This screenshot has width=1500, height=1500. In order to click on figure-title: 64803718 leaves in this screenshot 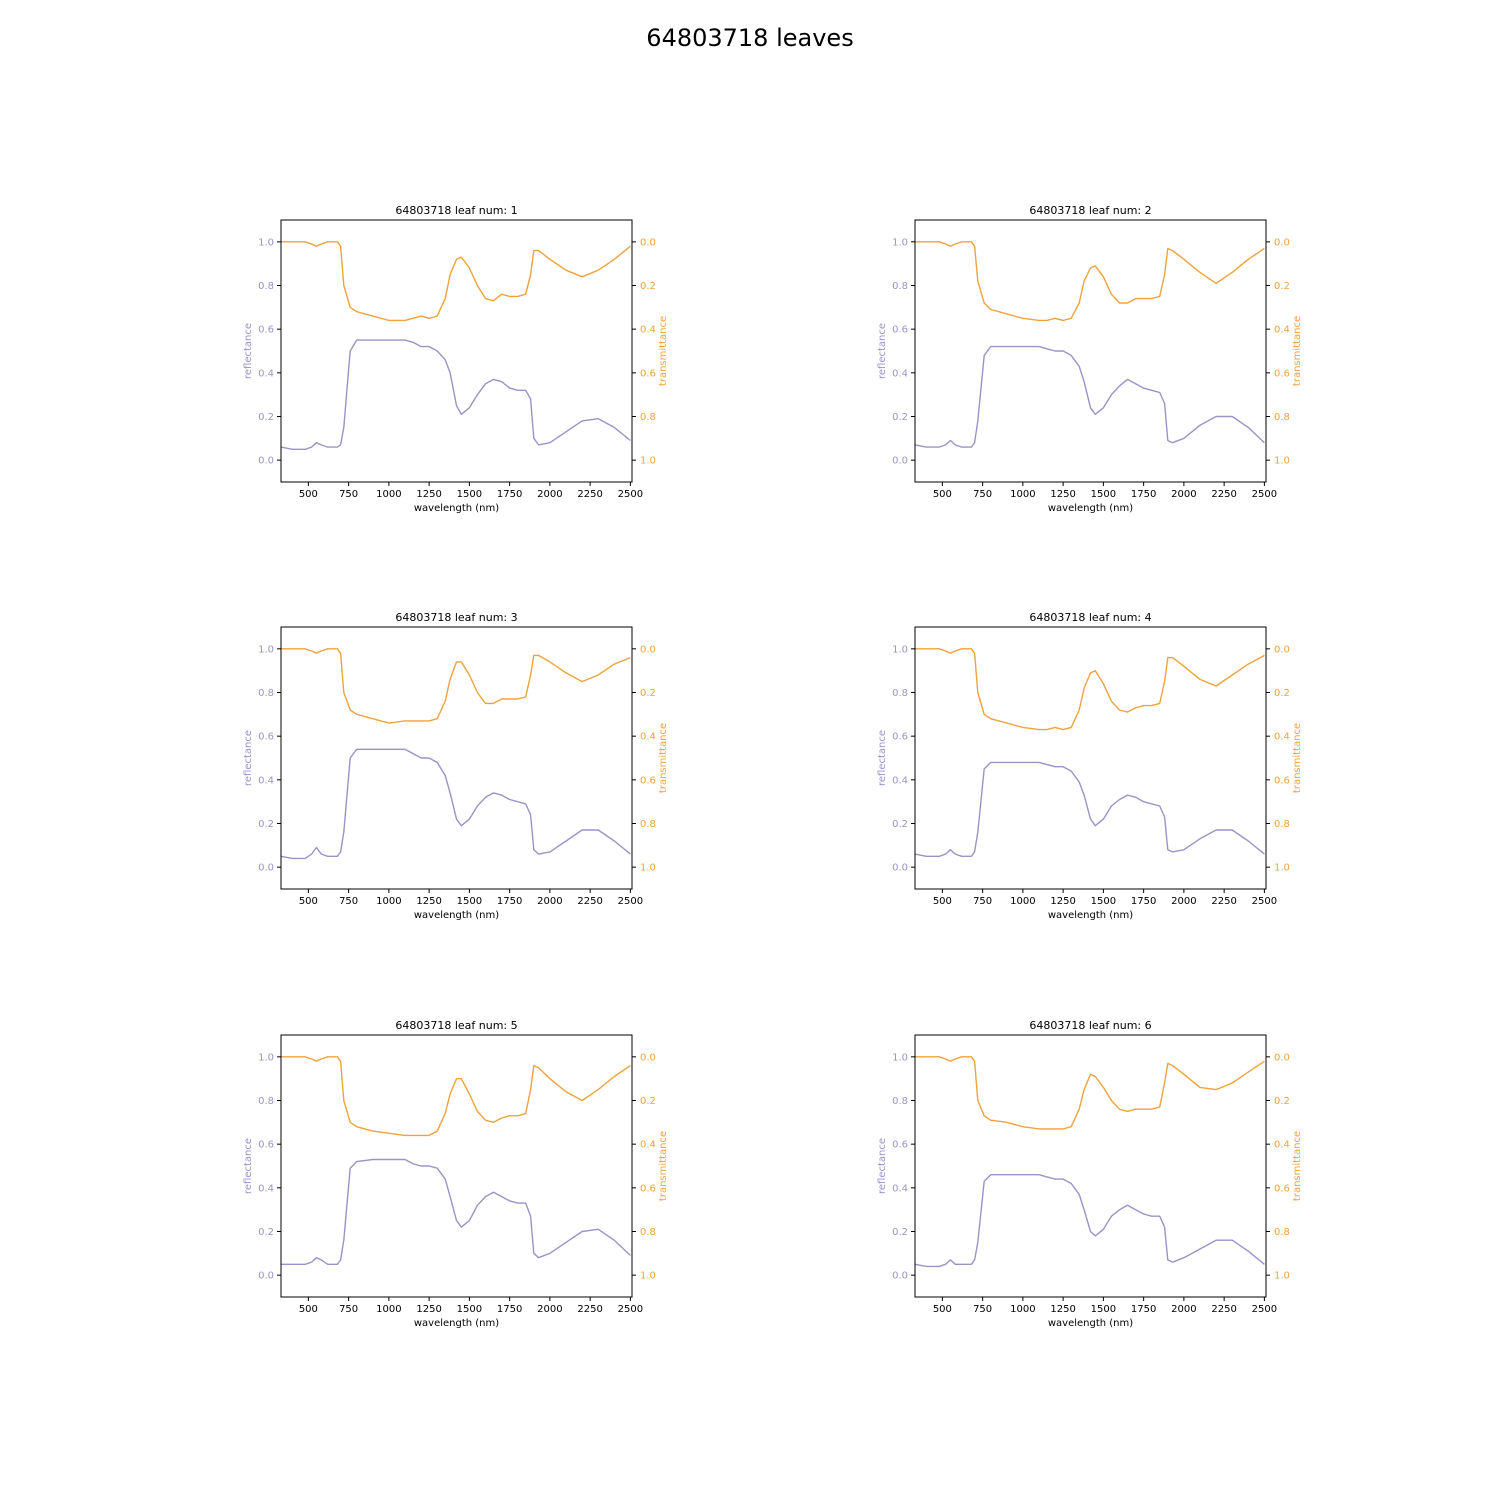, I will do `click(750, 38)`.